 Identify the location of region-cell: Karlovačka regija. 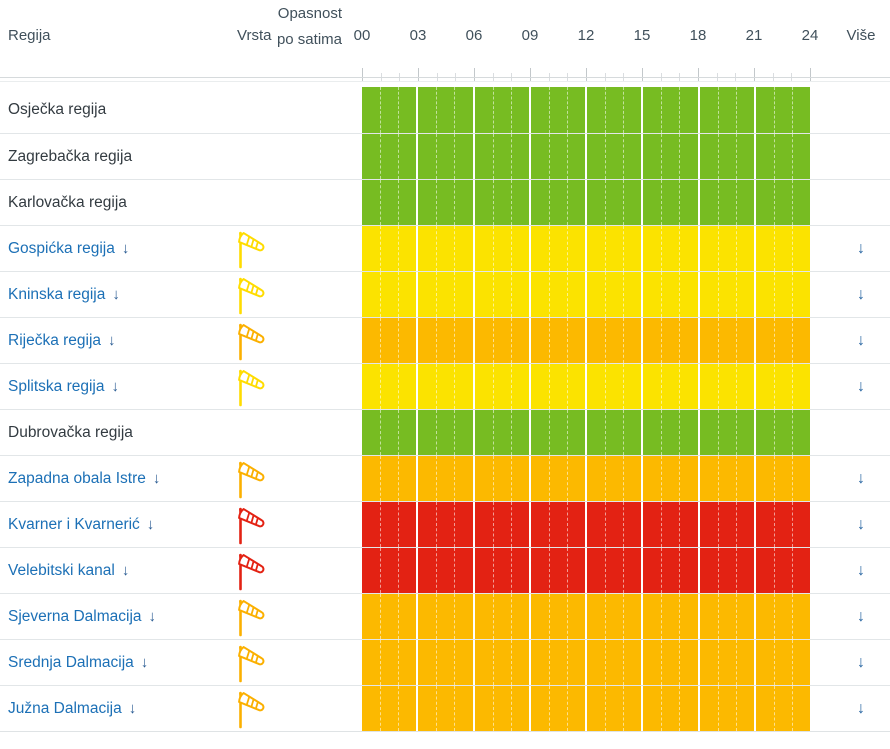
(120, 202).